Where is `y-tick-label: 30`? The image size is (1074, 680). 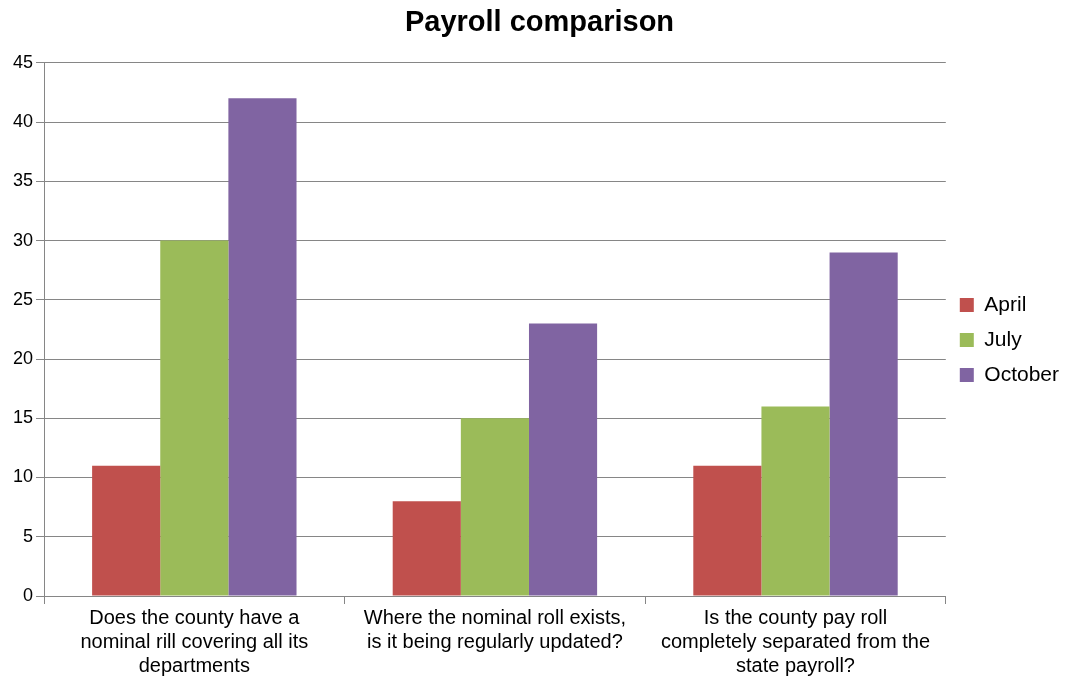
y-tick-label: 30 is located at coordinates (23, 239).